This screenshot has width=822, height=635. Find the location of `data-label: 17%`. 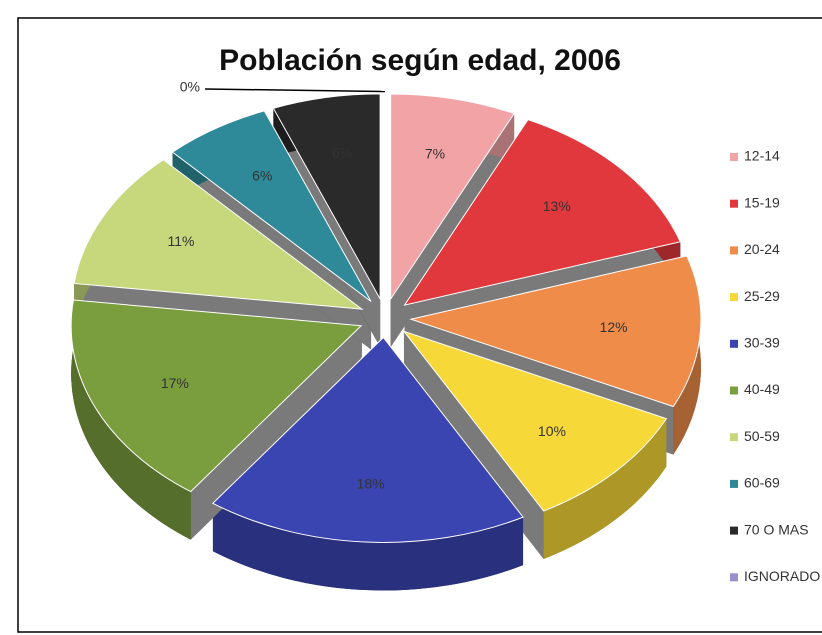

data-label: 17% is located at coordinates (175, 383).